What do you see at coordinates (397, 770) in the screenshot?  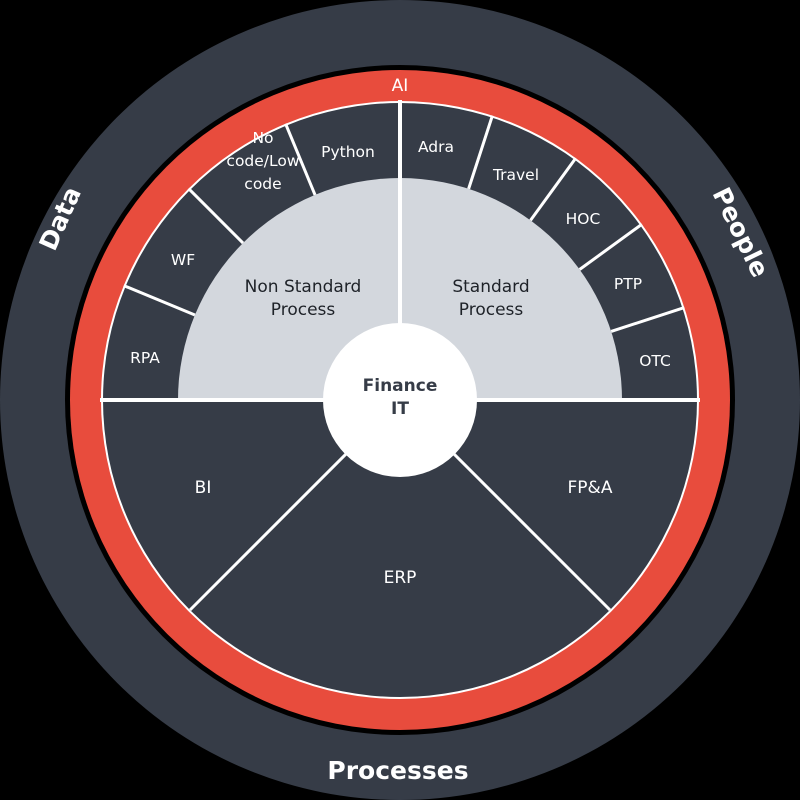 I see `processes-label: Processes` at bounding box center [397, 770].